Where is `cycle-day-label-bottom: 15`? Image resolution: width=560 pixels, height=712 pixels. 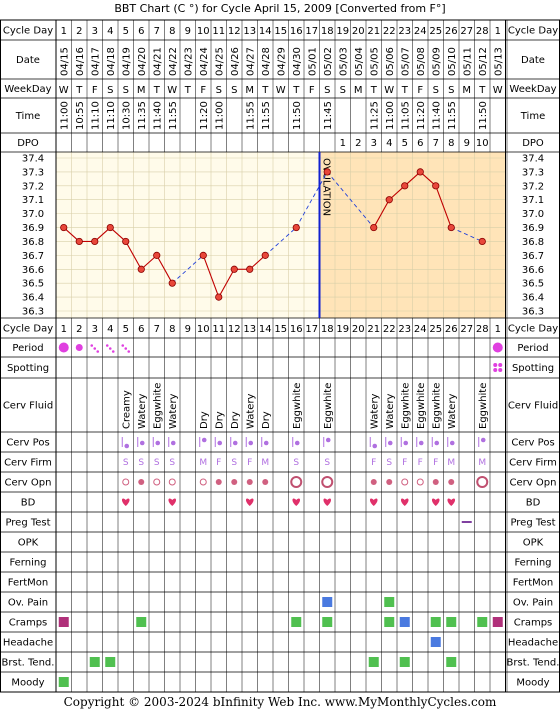
cycle-day-label-bottom: 15 is located at coordinates (280, 329).